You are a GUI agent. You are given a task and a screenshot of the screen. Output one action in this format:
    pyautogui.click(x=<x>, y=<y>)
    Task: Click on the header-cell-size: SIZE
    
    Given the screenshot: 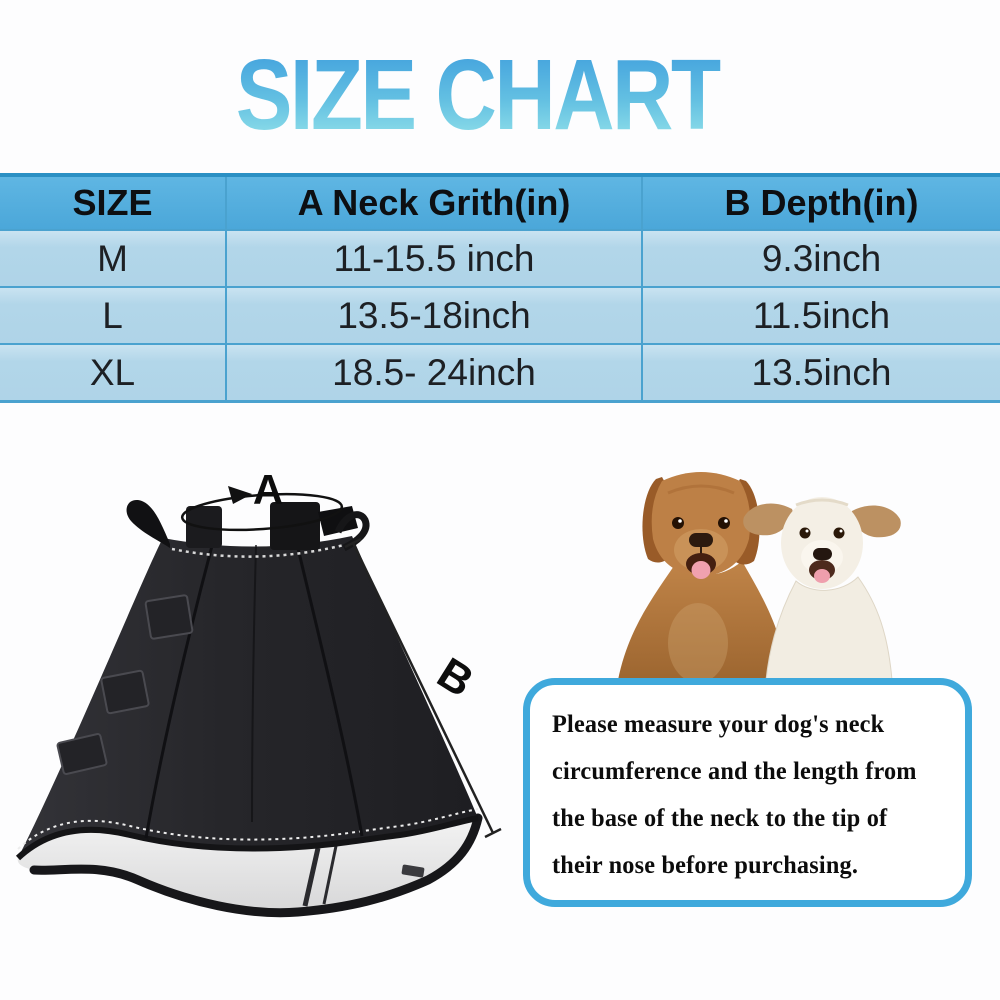 What is the action you would take?
    pyautogui.click(x=113, y=203)
    